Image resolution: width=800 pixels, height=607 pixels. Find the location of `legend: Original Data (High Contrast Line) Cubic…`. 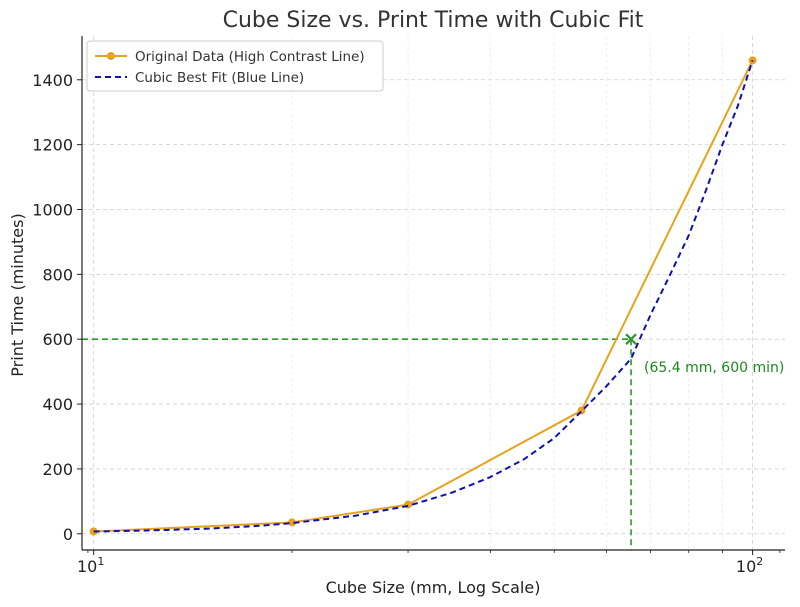

legend: Original Data (High Contrast Line) Cubic… is located at coordinates (235, 66).